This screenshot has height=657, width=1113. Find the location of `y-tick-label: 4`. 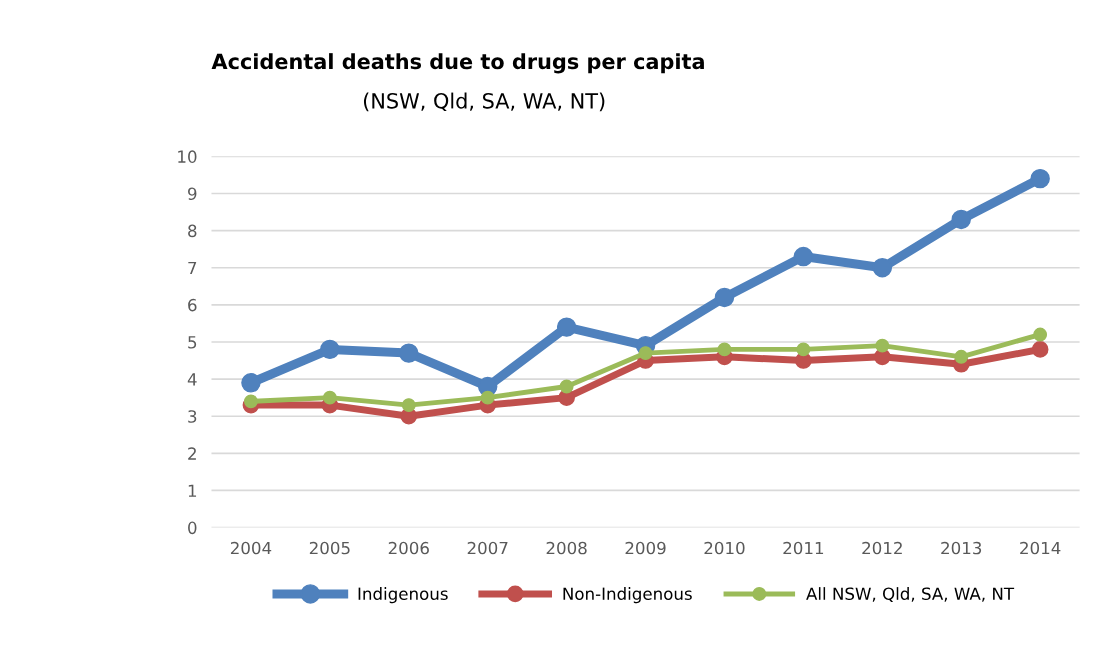

y-tick-label: 4 is located at coordinates (192, 379).